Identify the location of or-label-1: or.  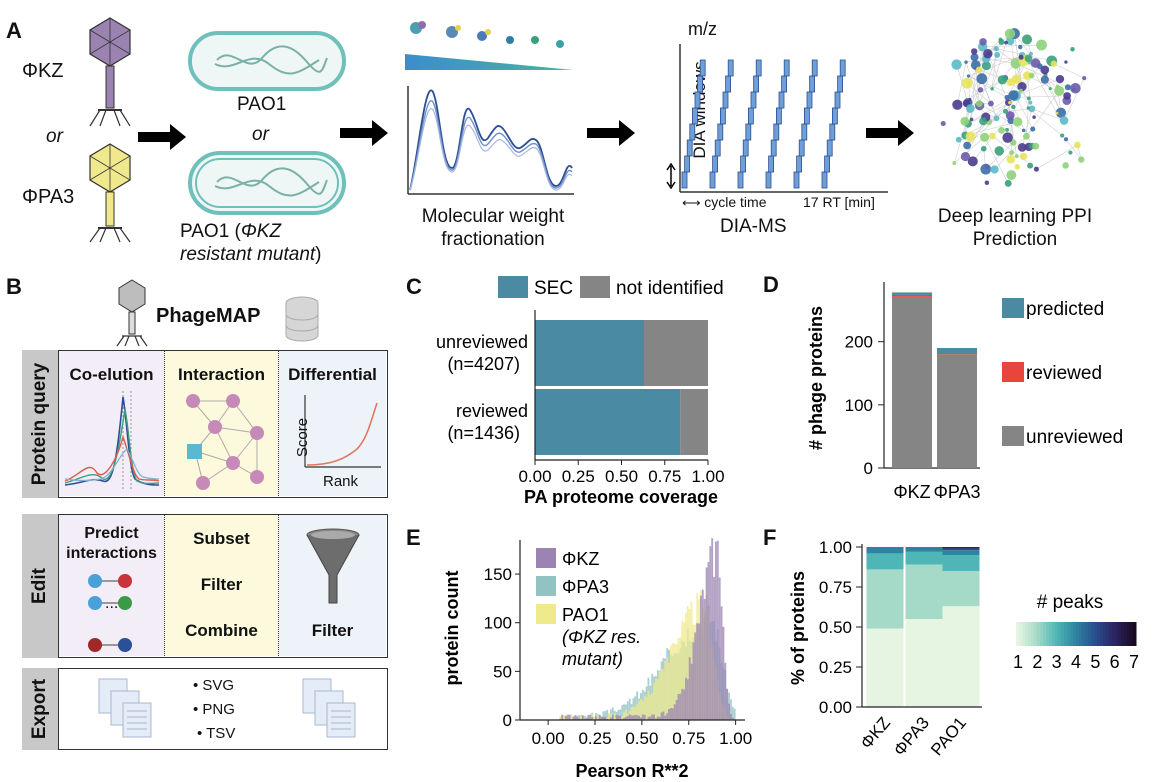
(54, 136).